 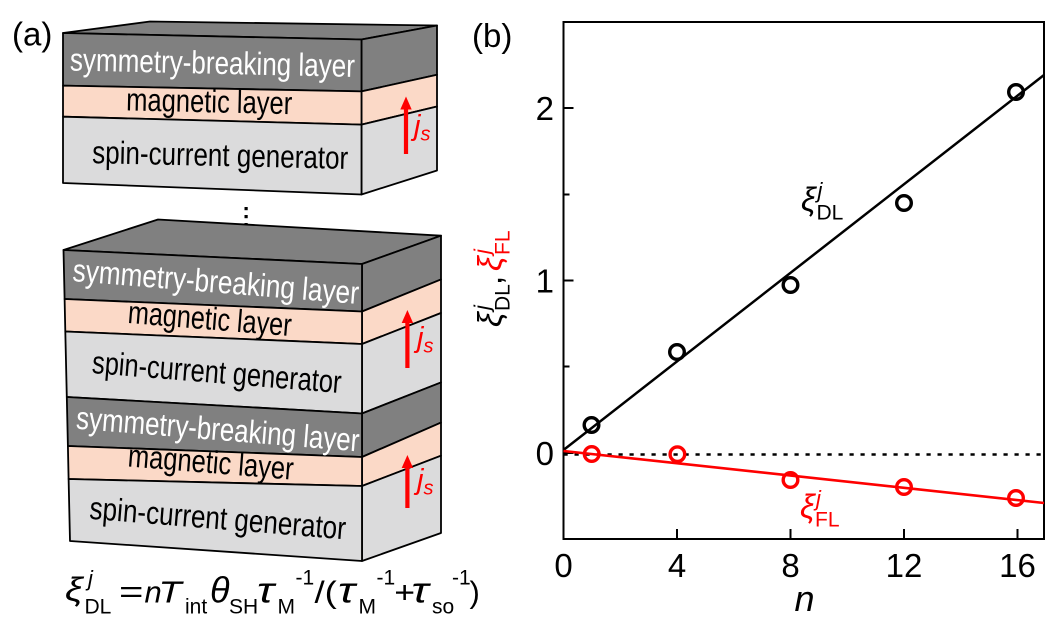 I want to click on svg-text: symmetry-breaking layer, so click(x=213, y=62).